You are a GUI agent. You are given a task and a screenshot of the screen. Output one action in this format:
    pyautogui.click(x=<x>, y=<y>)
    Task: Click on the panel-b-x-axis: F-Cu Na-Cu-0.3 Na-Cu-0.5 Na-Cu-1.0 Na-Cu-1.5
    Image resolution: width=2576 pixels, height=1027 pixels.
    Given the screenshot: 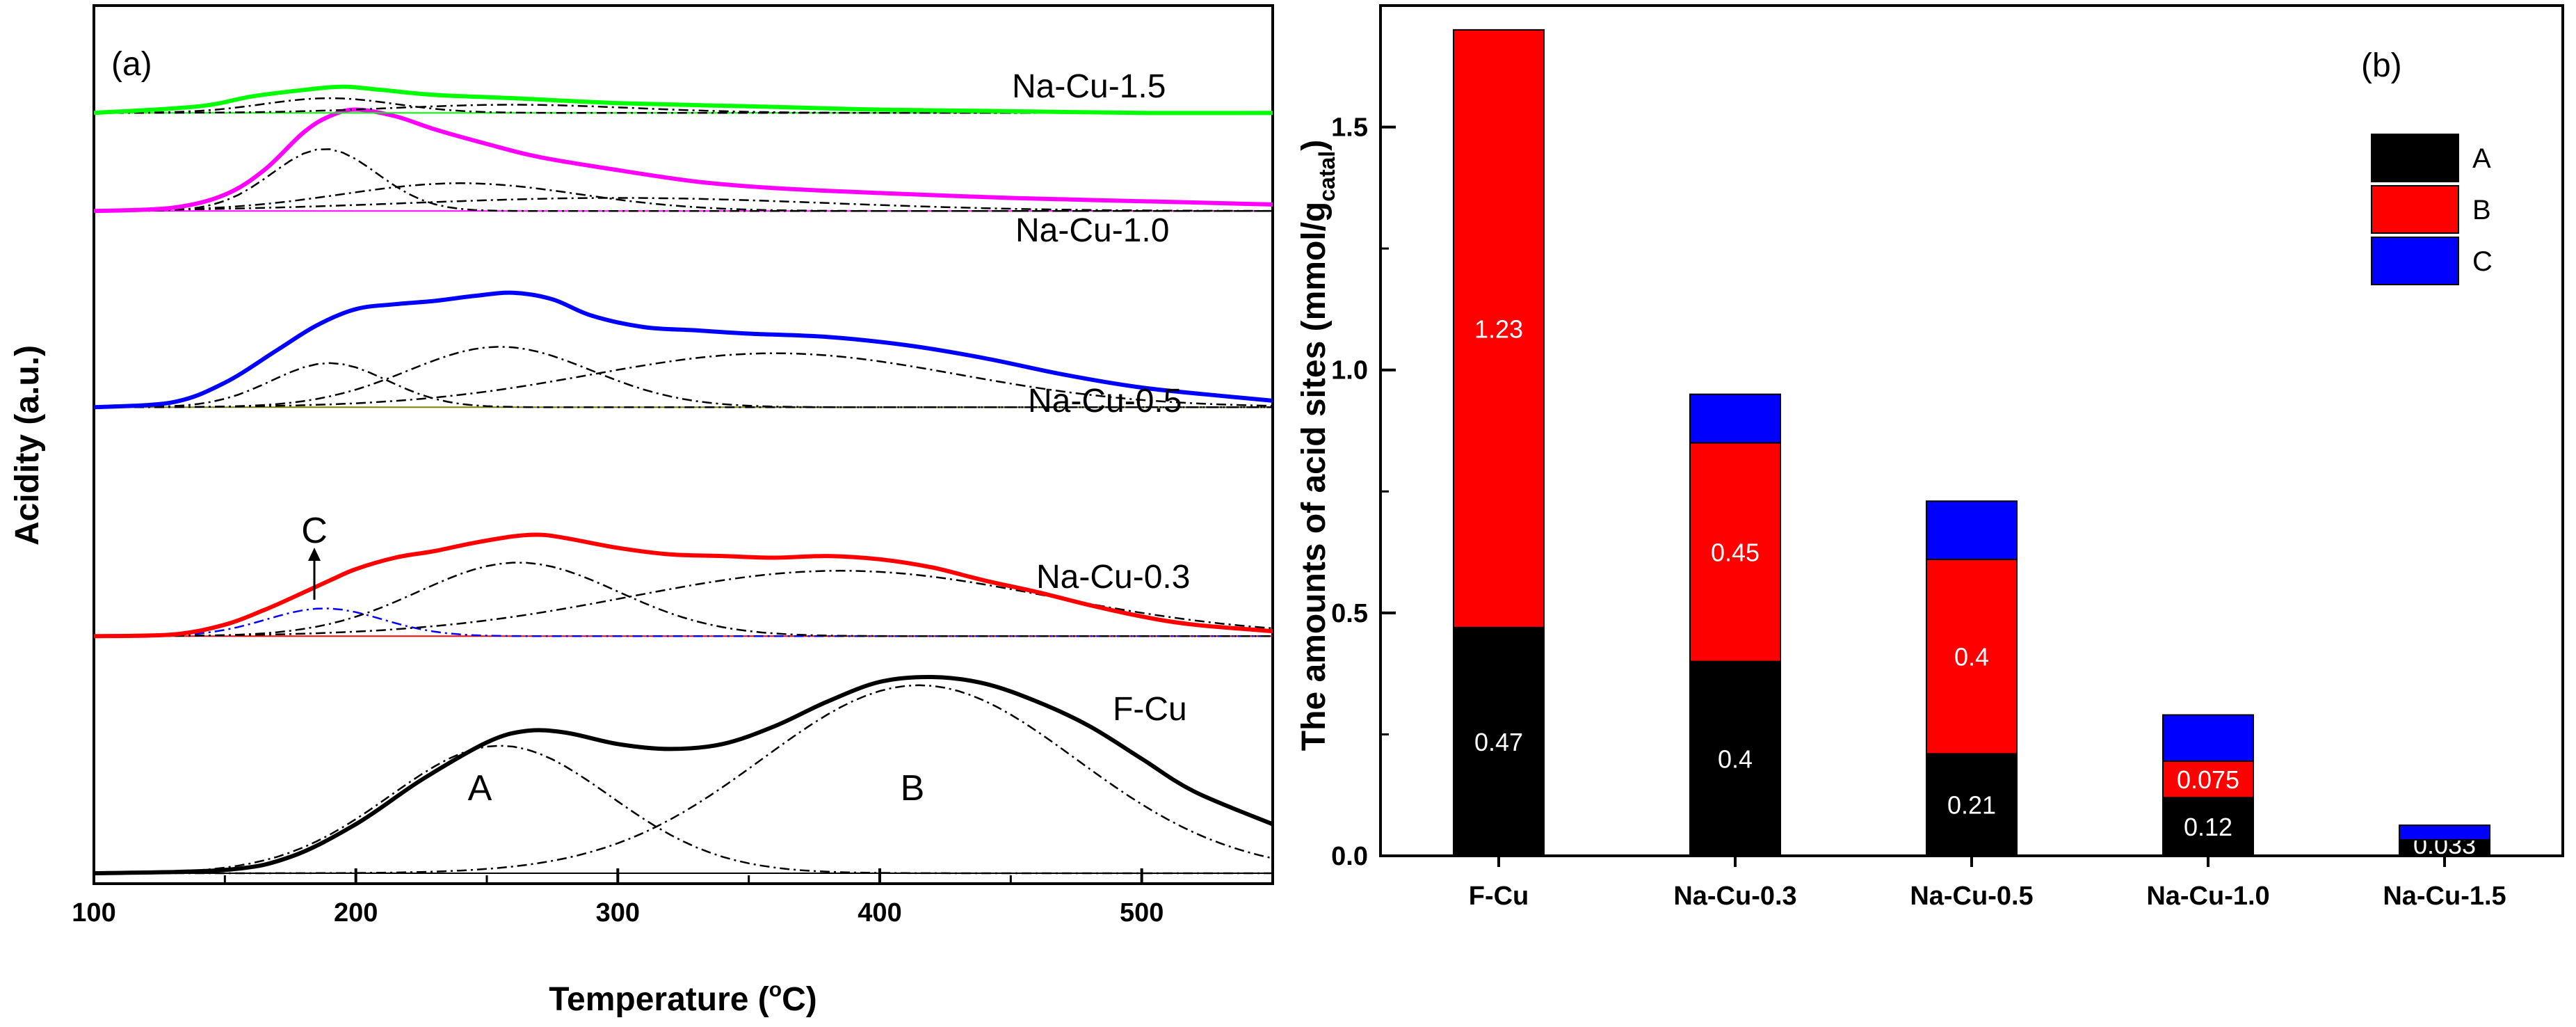 What is the action you would take?
    pyautogui.click(x=1987, y=883)
    